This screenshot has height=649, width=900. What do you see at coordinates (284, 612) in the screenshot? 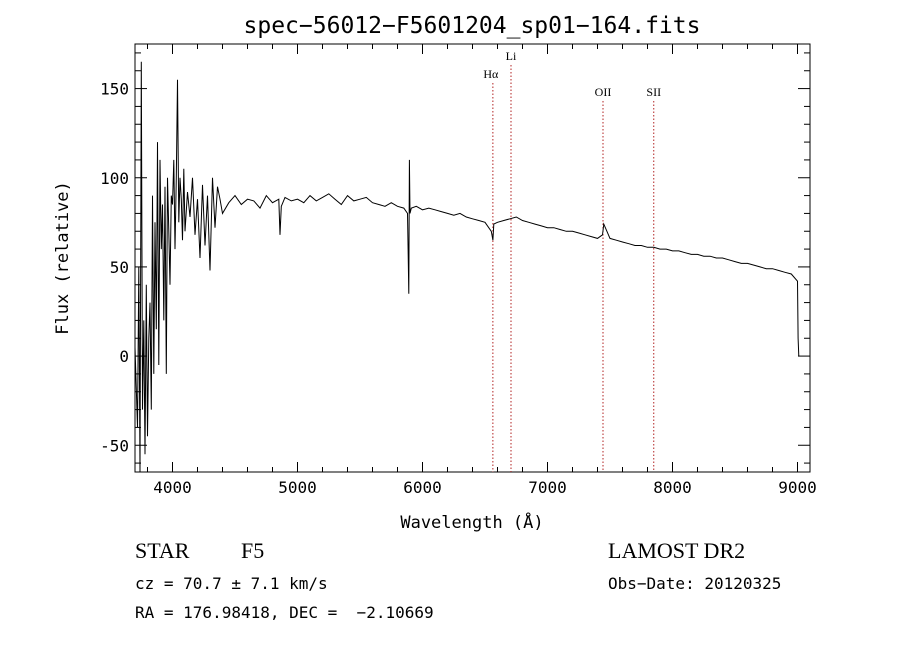
I see `coordinates: RA = 176.98418, DEC = −2.10669` at bounding box center [284, 612].